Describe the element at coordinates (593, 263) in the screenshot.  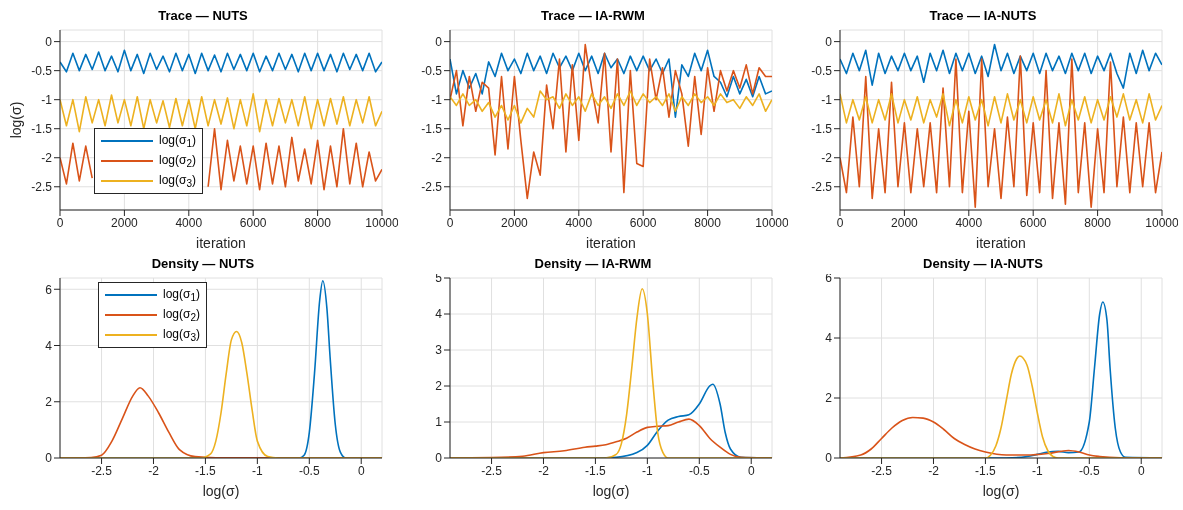
I see `chart-title: Density — IA-RWM` at that location.